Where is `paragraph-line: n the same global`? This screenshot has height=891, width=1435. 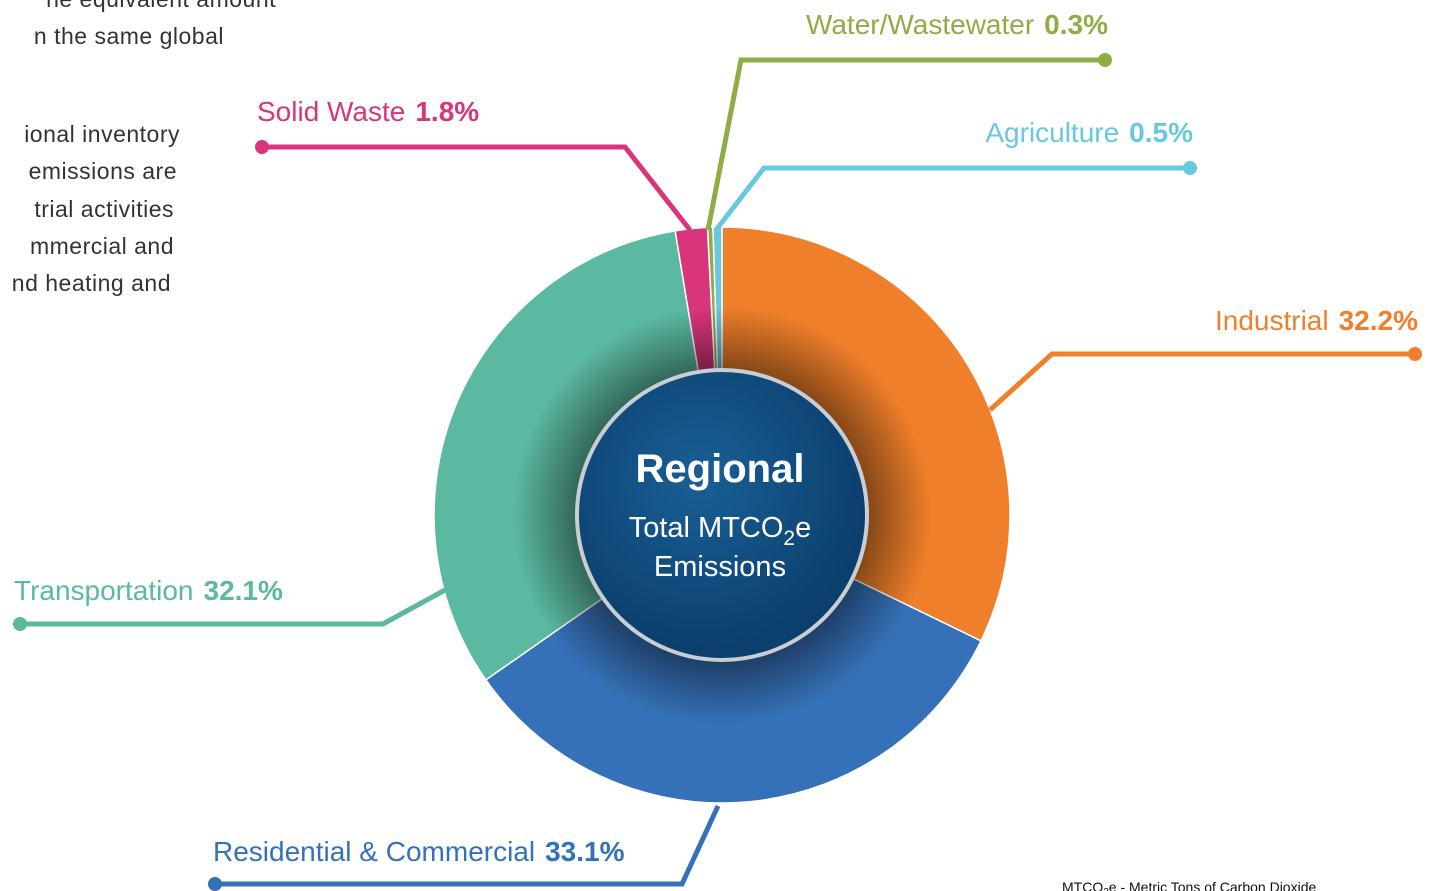 paragraph-line: n the same global is located at coordinates (129, 36).